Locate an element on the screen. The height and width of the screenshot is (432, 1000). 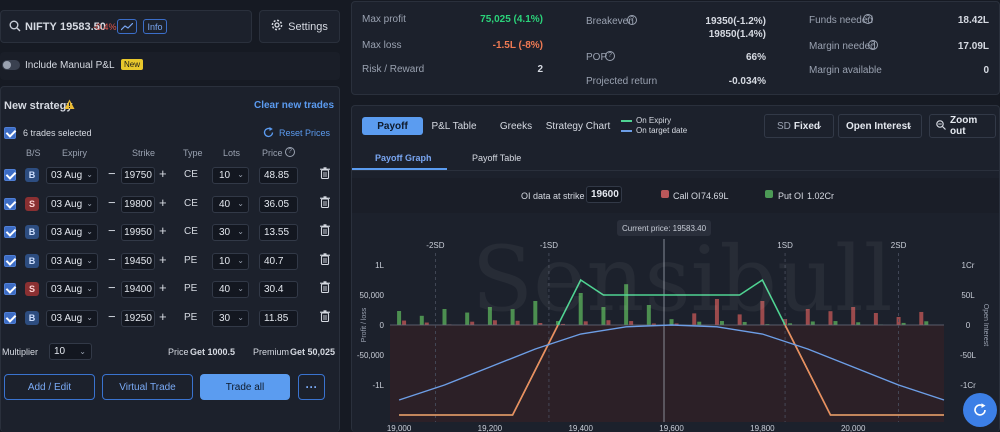
oi-strike-input: 19600 is located at coordinates (604, 194).